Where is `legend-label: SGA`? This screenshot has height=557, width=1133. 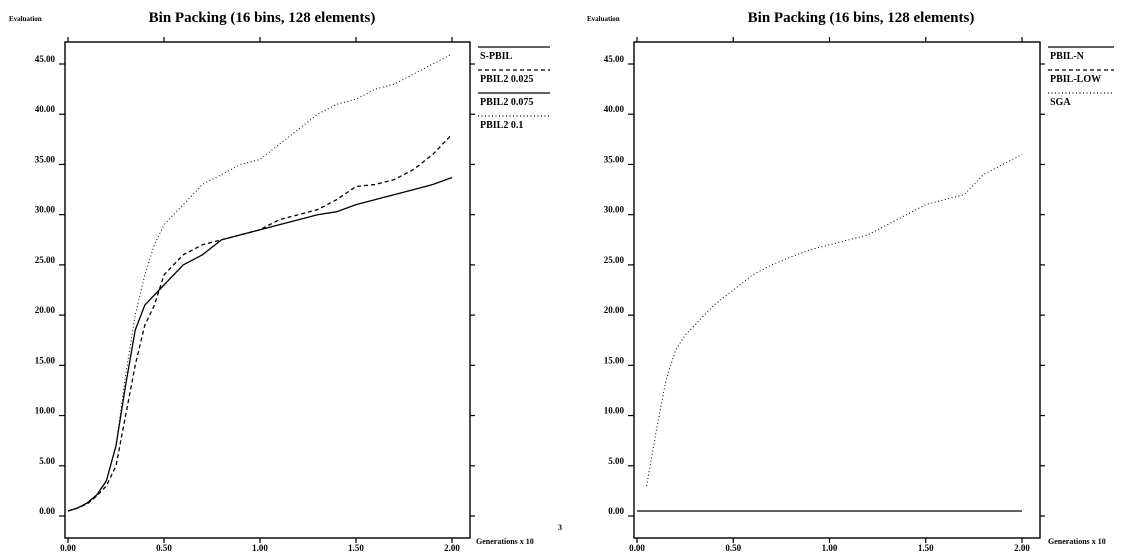
legend-label: SGA is located at coordinates (1060, 102).